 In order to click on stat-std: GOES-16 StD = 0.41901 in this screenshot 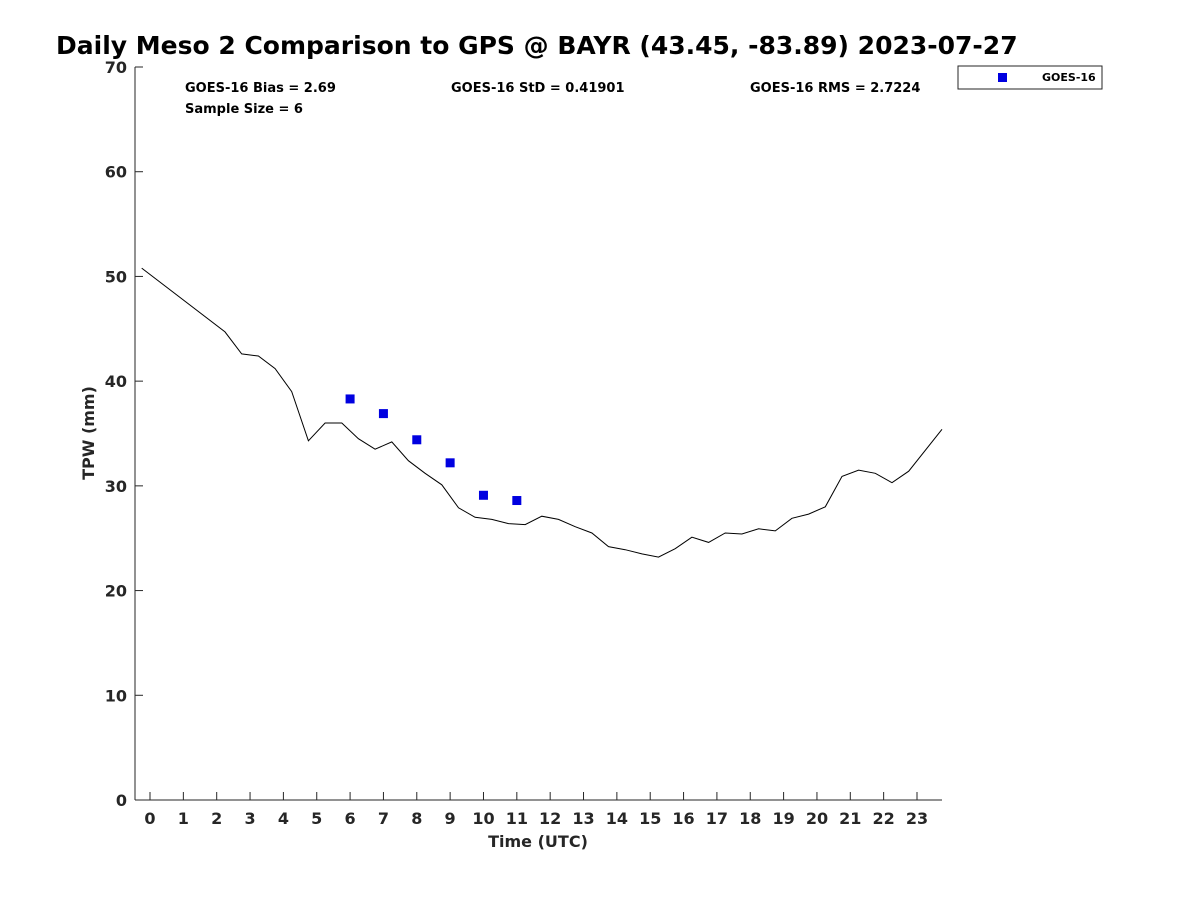, I will do `click(538, 88)`.